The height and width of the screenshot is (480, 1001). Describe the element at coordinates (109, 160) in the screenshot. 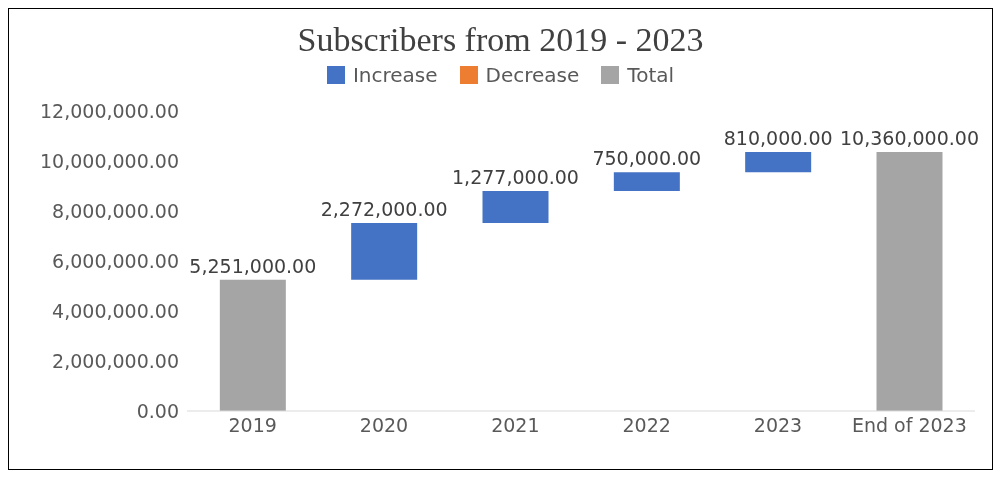

I see `y-tick-label: 10,000,000.00` at that location.